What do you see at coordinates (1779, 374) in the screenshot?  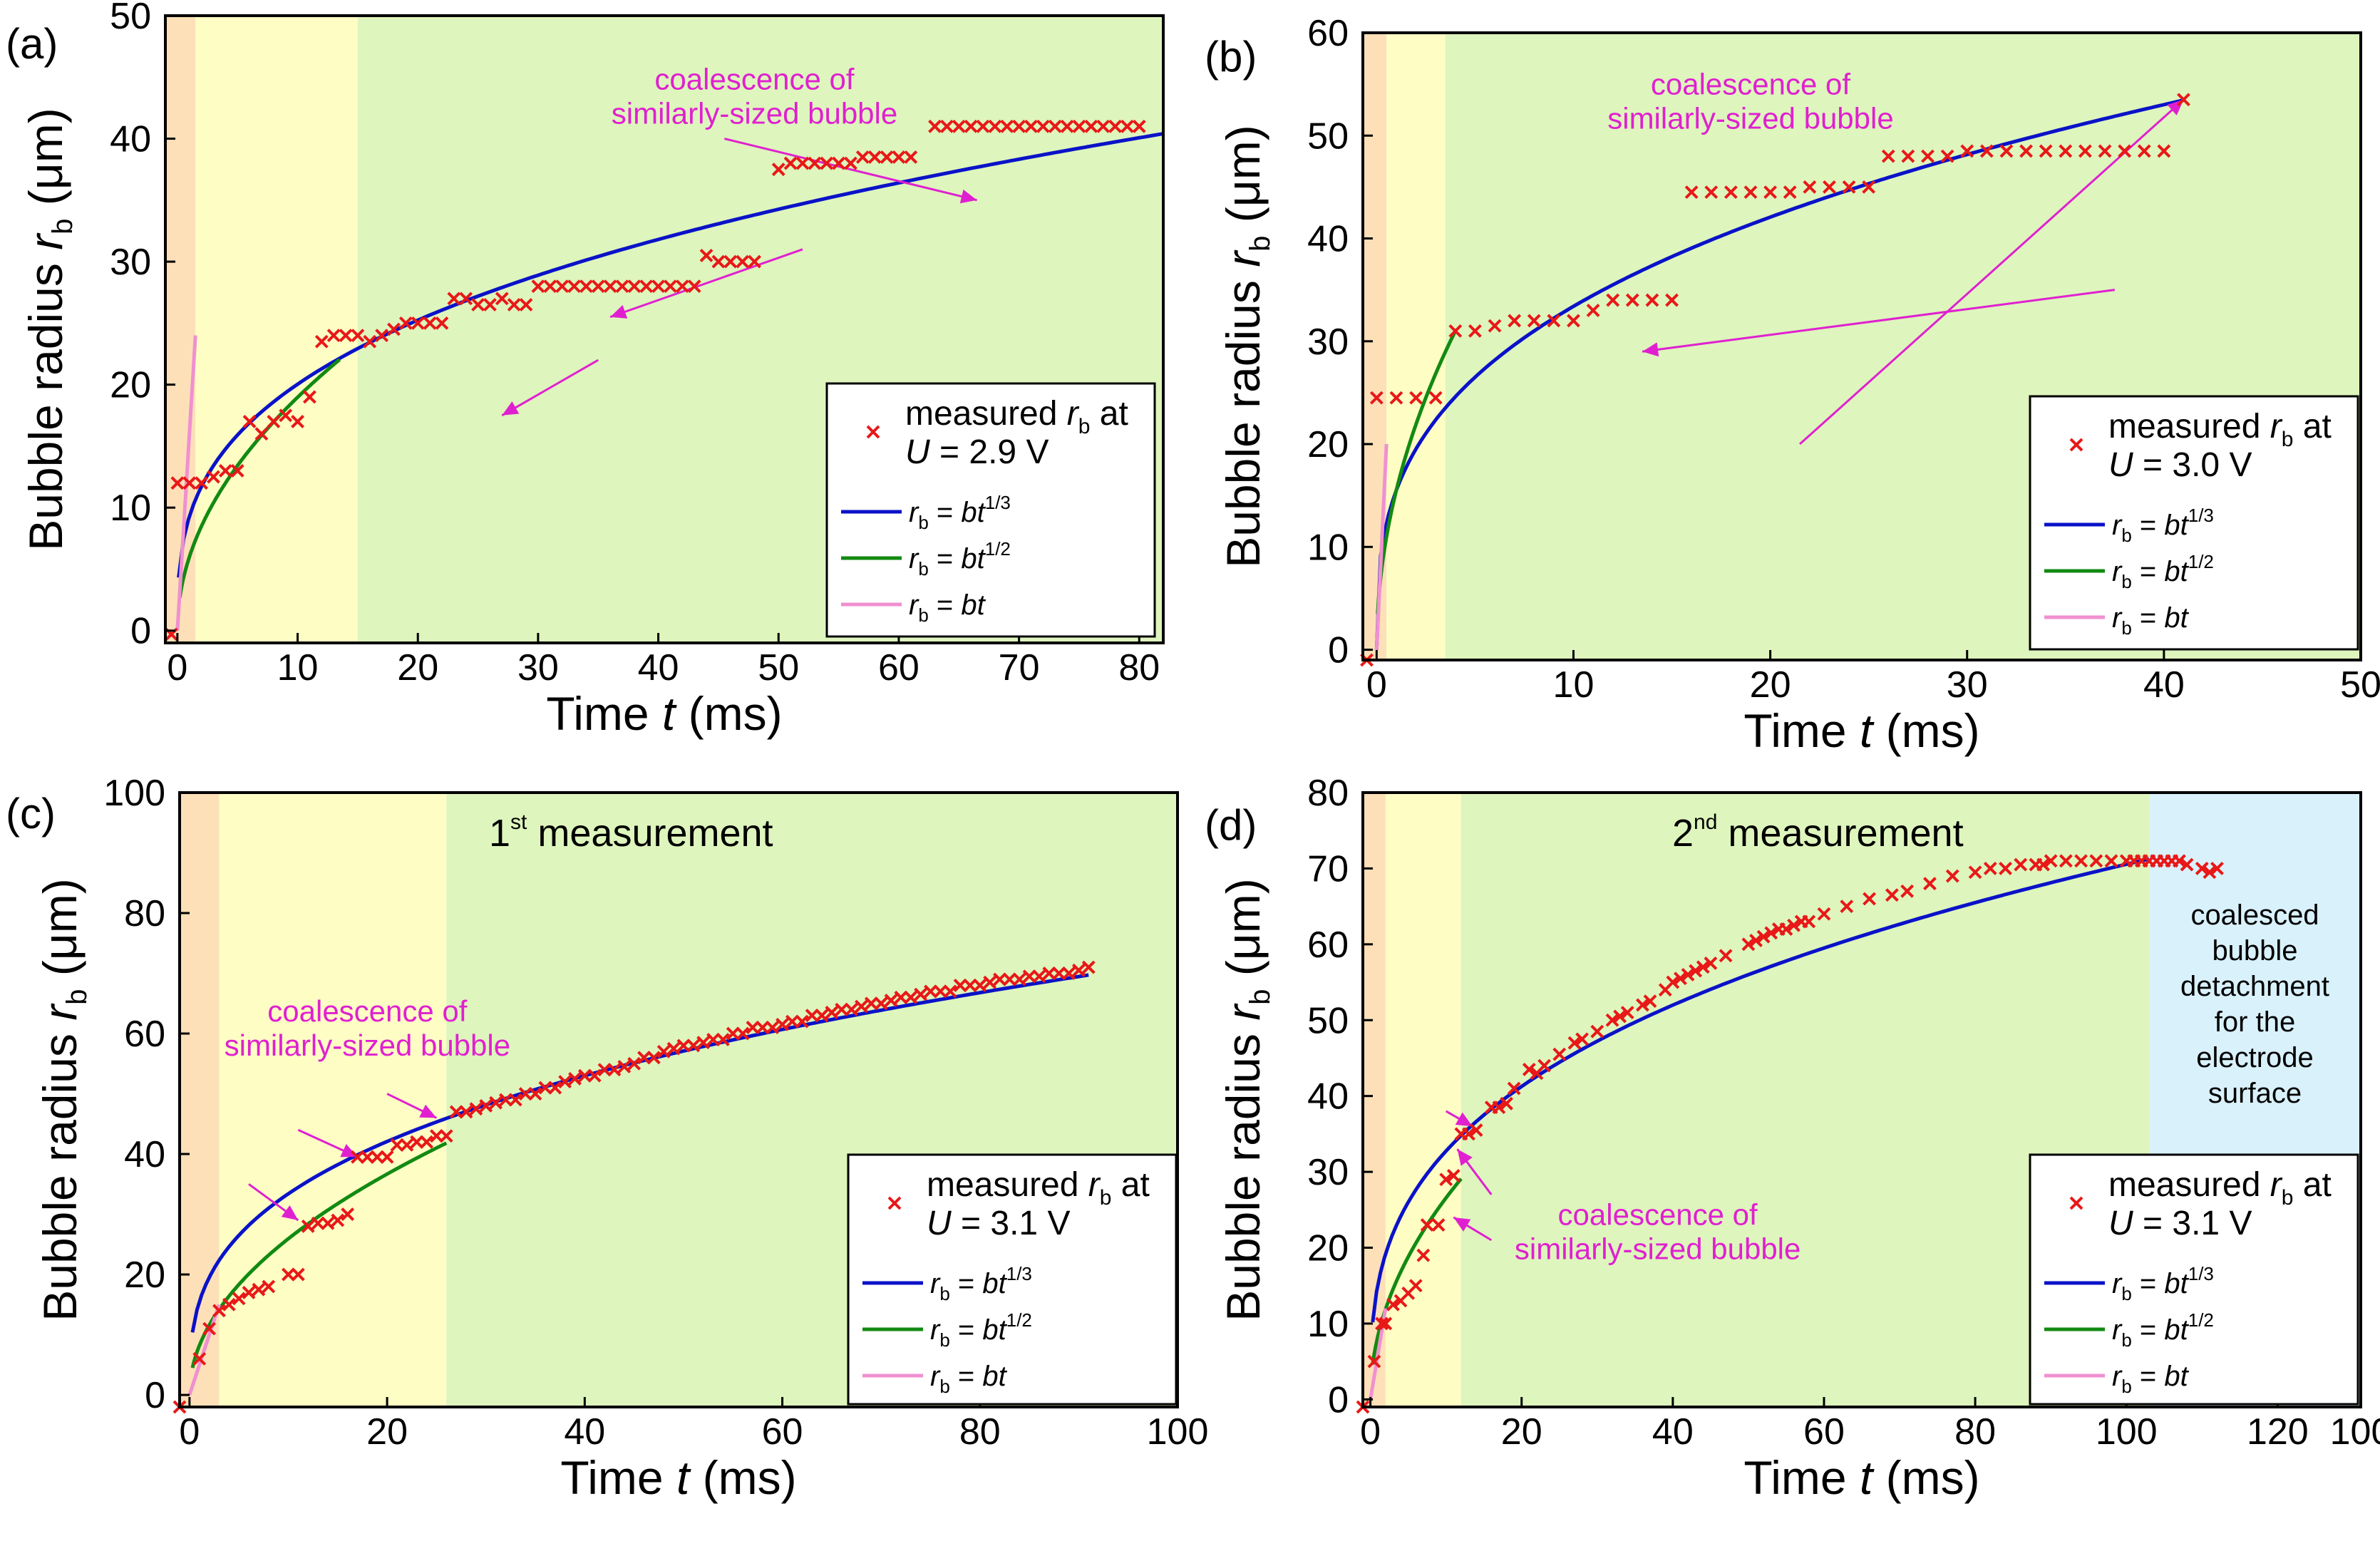 I see `fit-curve-third` at bounding box center [1779, 374].